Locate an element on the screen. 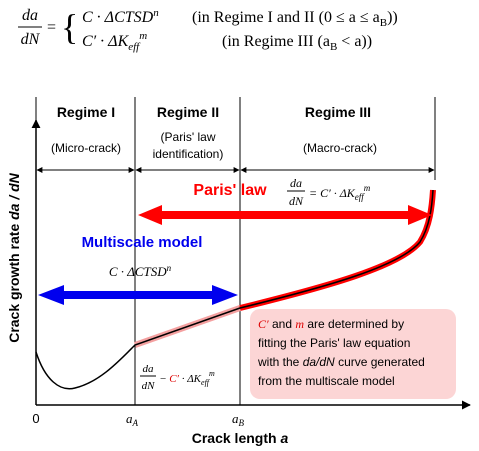 Image resolution: width=479 pixels, height=451 pixels. rest: are determined by is located at coordinates (354, 324).